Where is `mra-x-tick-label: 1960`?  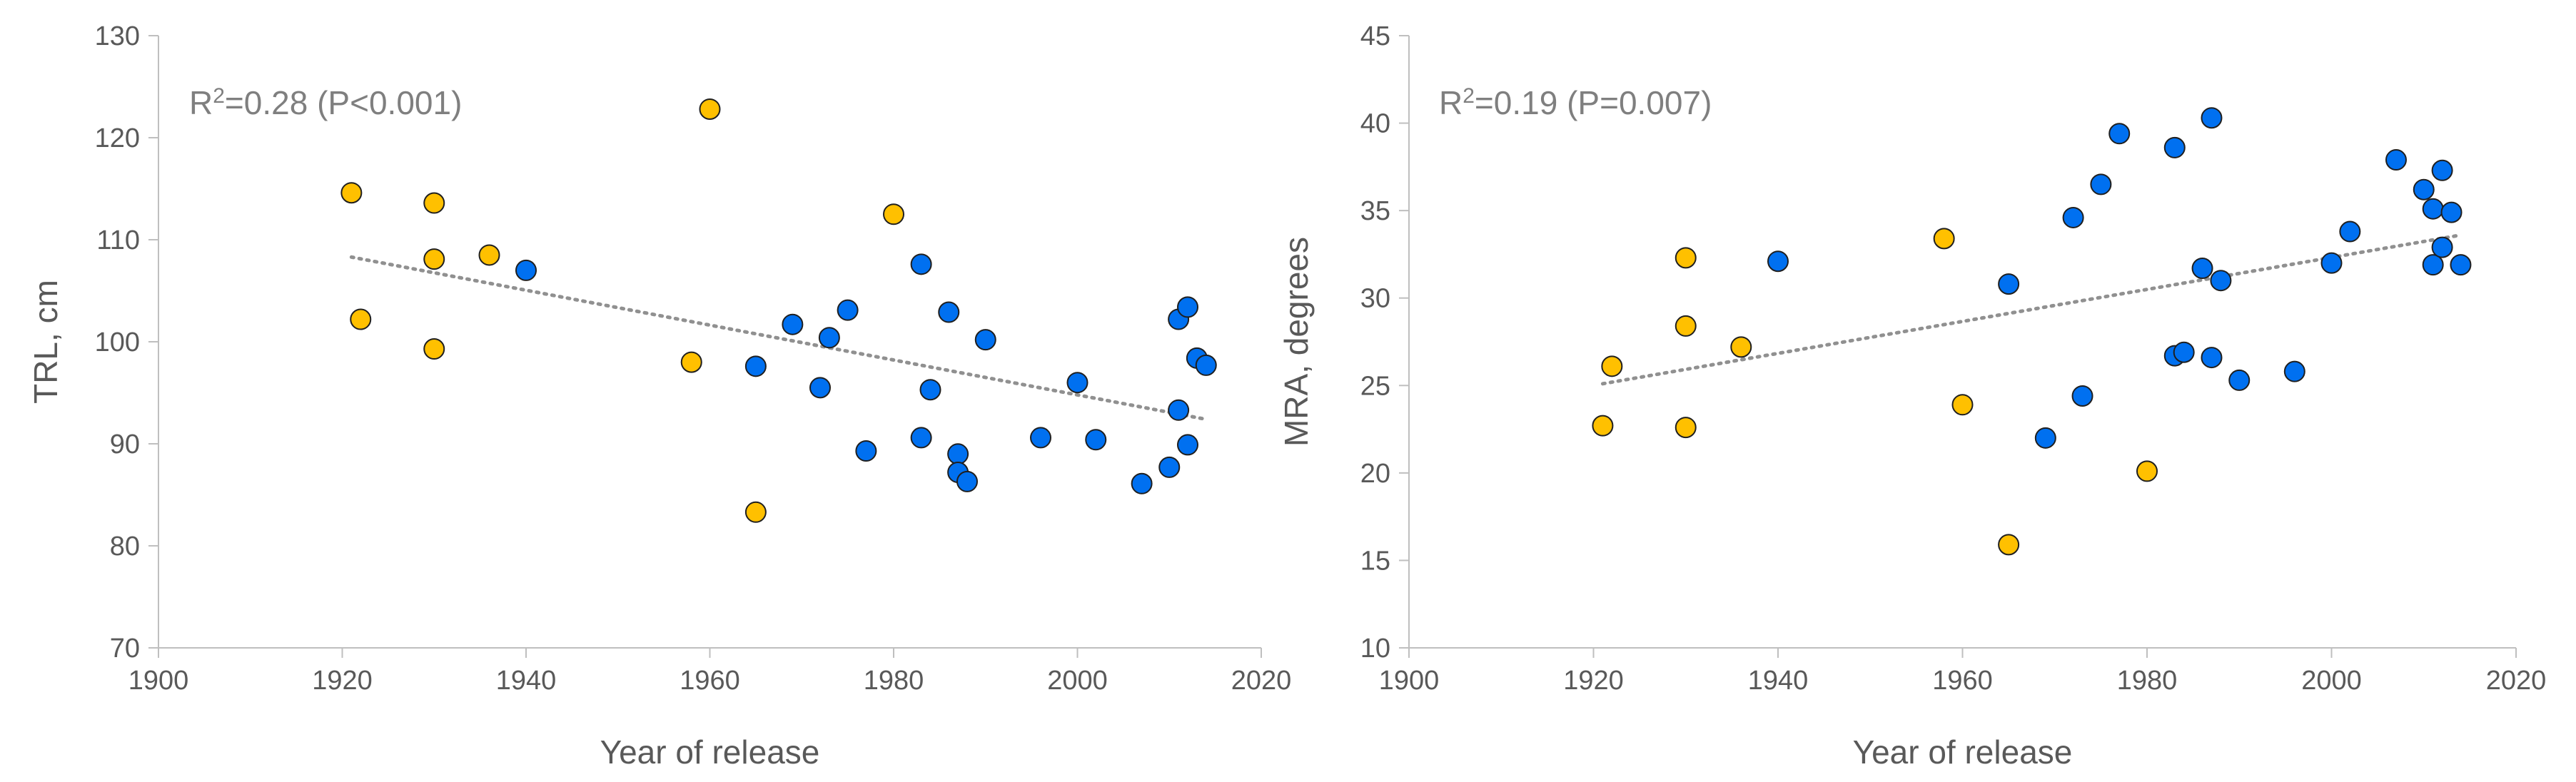
mra-x-tick-label: 1960 is located at coordinates (1962, 681).